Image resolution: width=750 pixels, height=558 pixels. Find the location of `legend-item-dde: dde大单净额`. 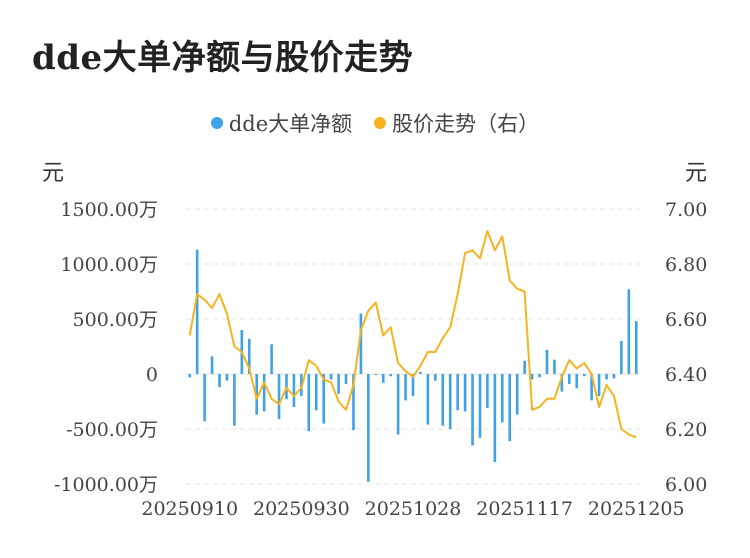

legend-item-dde: dde大单净额 is located at coordinates (281, 123).